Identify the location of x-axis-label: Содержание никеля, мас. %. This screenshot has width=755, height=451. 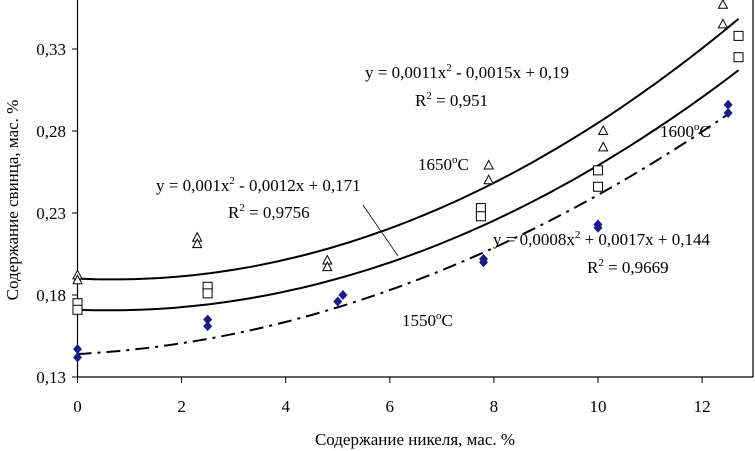
(415, 439).